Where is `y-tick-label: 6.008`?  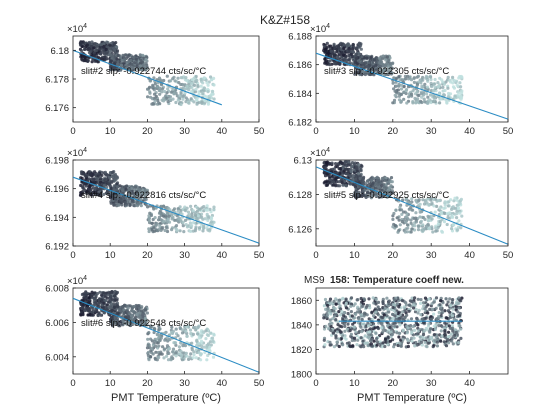
y-tick-label: 6.008 is located at coordinates (57, 289).